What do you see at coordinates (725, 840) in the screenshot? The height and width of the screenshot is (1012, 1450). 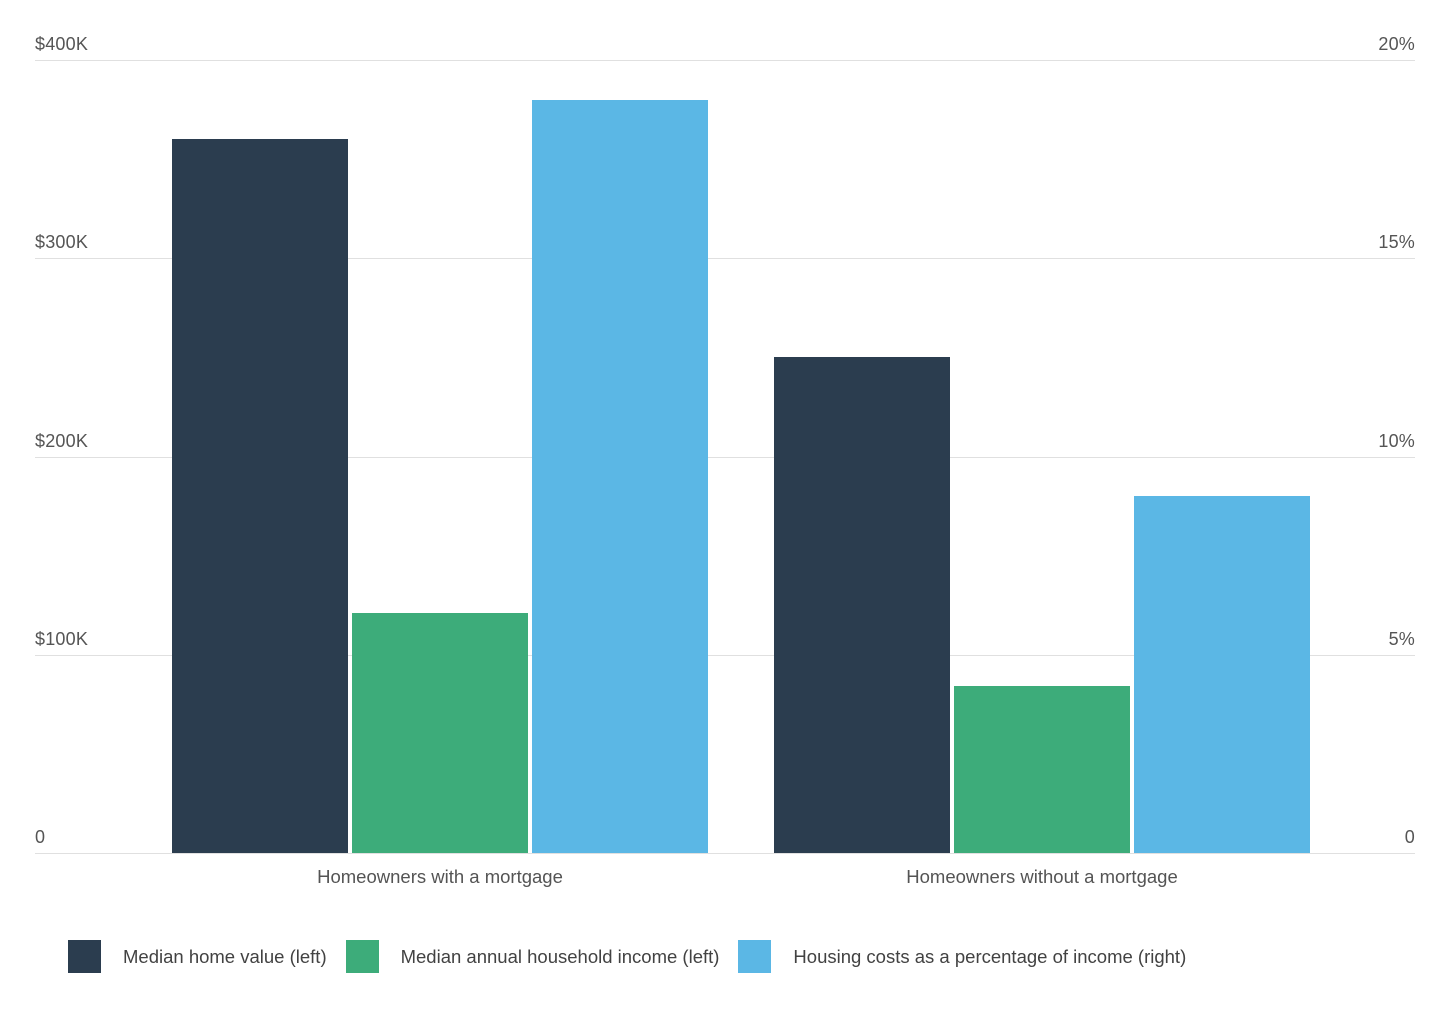 I see `x-axis-baseline: 0 0` at bounding box center [725, 840].